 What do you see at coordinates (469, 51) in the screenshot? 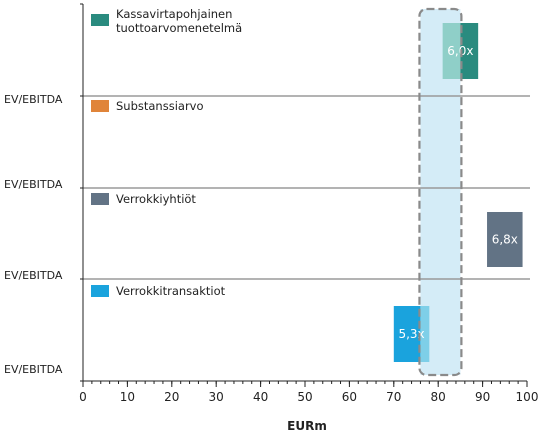
I see `bar-segment-1-b` at bounding box center [469, 51].